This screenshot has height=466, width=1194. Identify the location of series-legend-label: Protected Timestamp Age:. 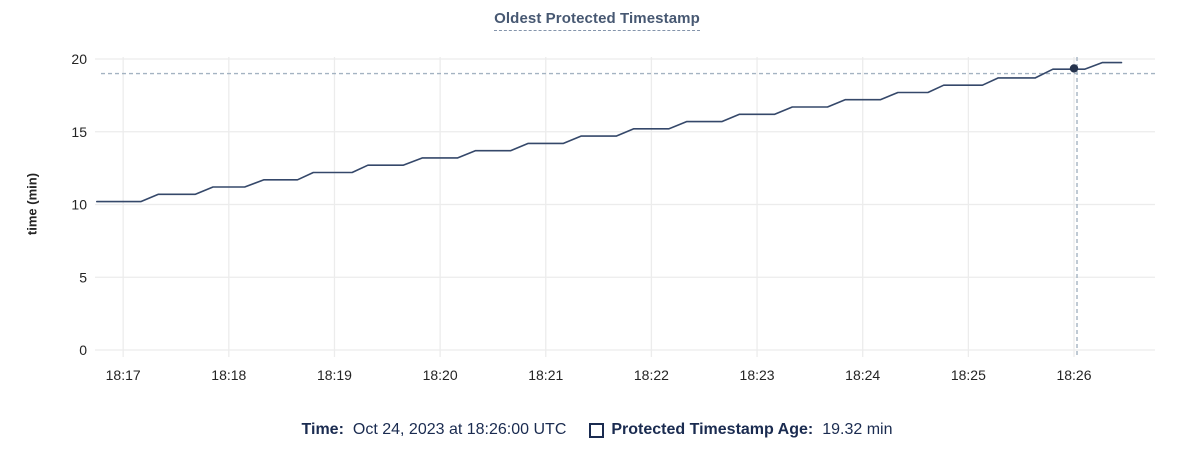
(712, 429).